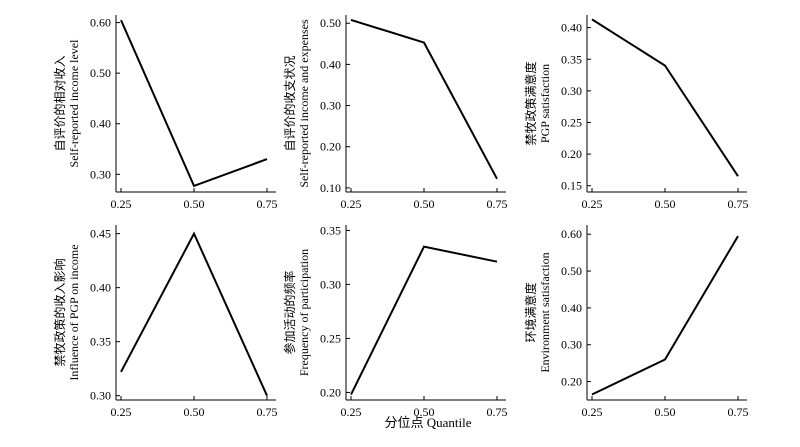  Describe the element at coordinates (59, 103) in the screenshot. I see `panel-1-y-label-zh: 自评价的相对收入` at that location.